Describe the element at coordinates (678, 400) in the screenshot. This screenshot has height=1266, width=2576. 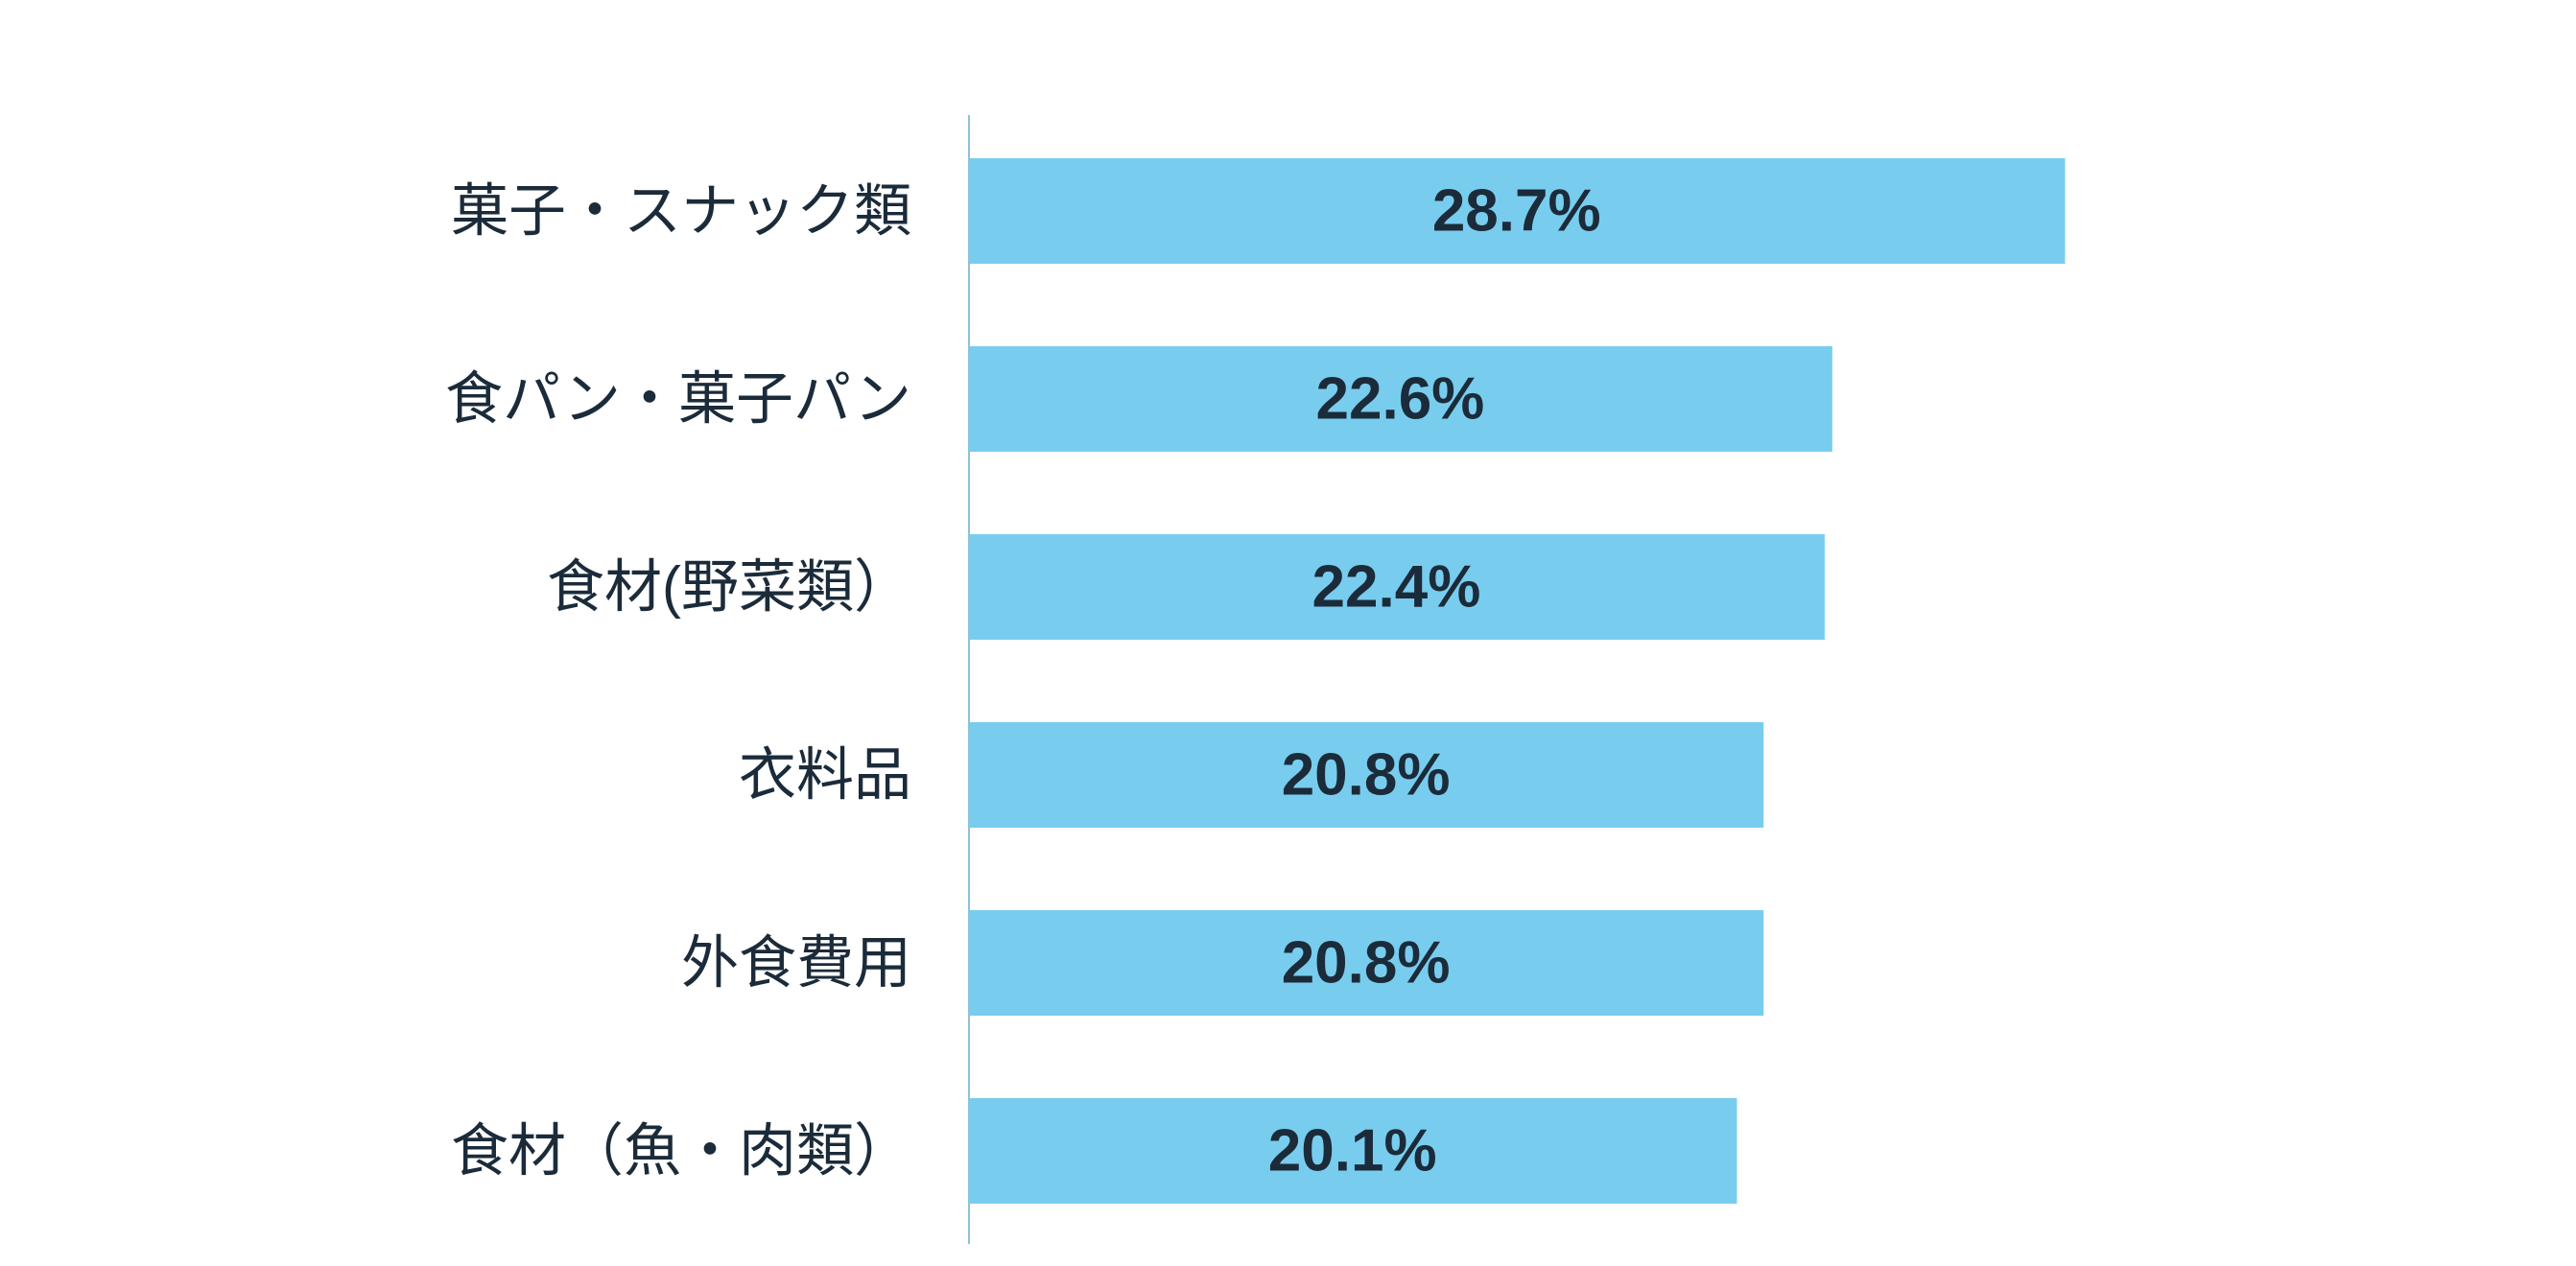
I see `category-label: 食パン・菓子パン` at that location.